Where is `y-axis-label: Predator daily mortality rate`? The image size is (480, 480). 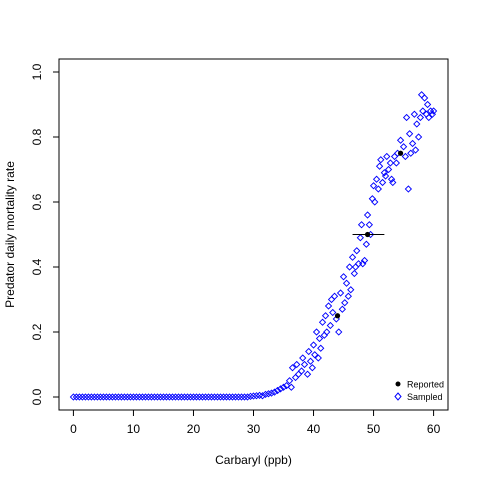
y-axis-label: Predator daily mortality rate is located at coordinates (10, 234).